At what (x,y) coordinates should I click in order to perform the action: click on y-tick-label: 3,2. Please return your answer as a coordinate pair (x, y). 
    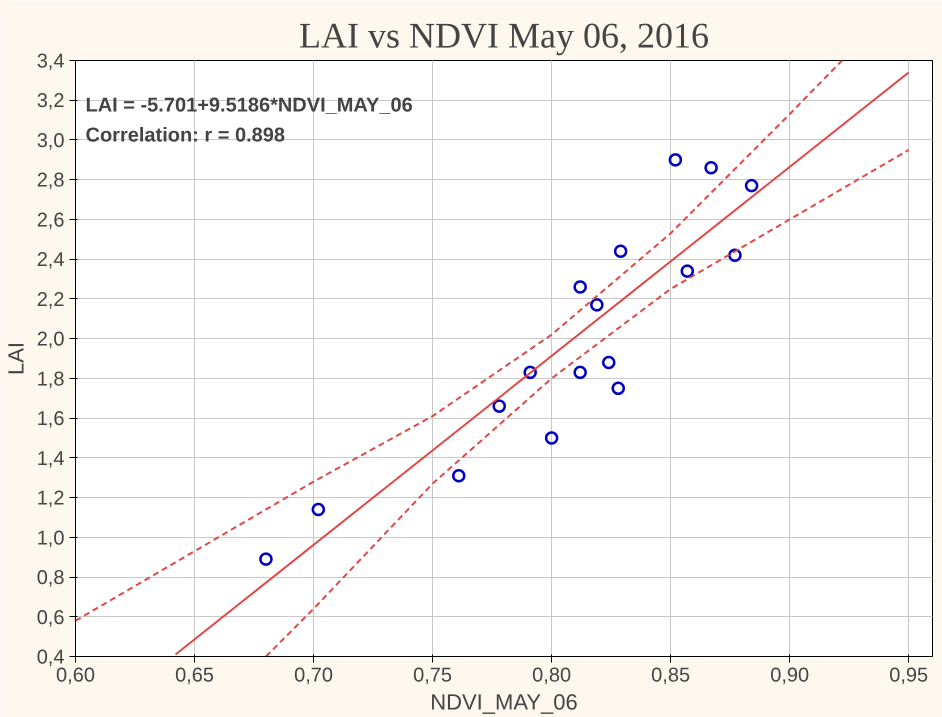
    Looking at the image, I should click on (50, 101).